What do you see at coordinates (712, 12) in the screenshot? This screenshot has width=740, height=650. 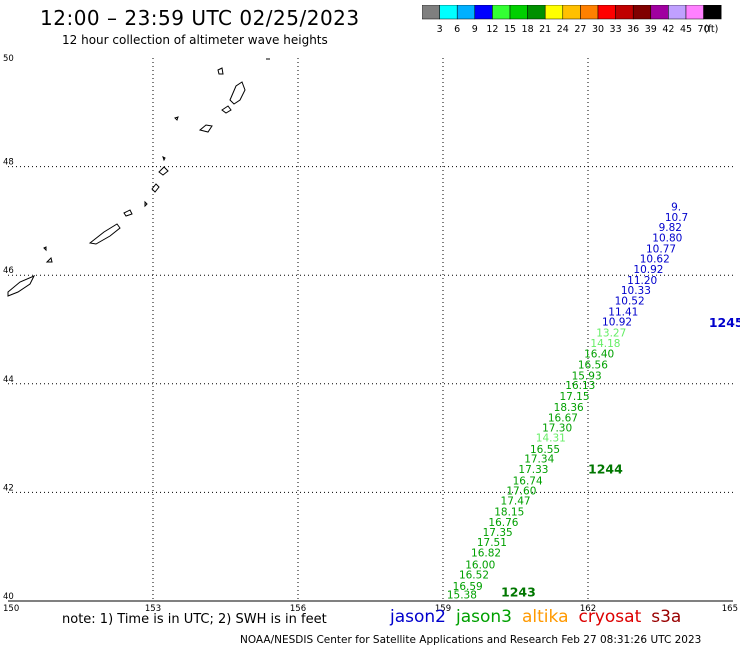 I see `colorbar-swatch` at bounding box center [712, 12].